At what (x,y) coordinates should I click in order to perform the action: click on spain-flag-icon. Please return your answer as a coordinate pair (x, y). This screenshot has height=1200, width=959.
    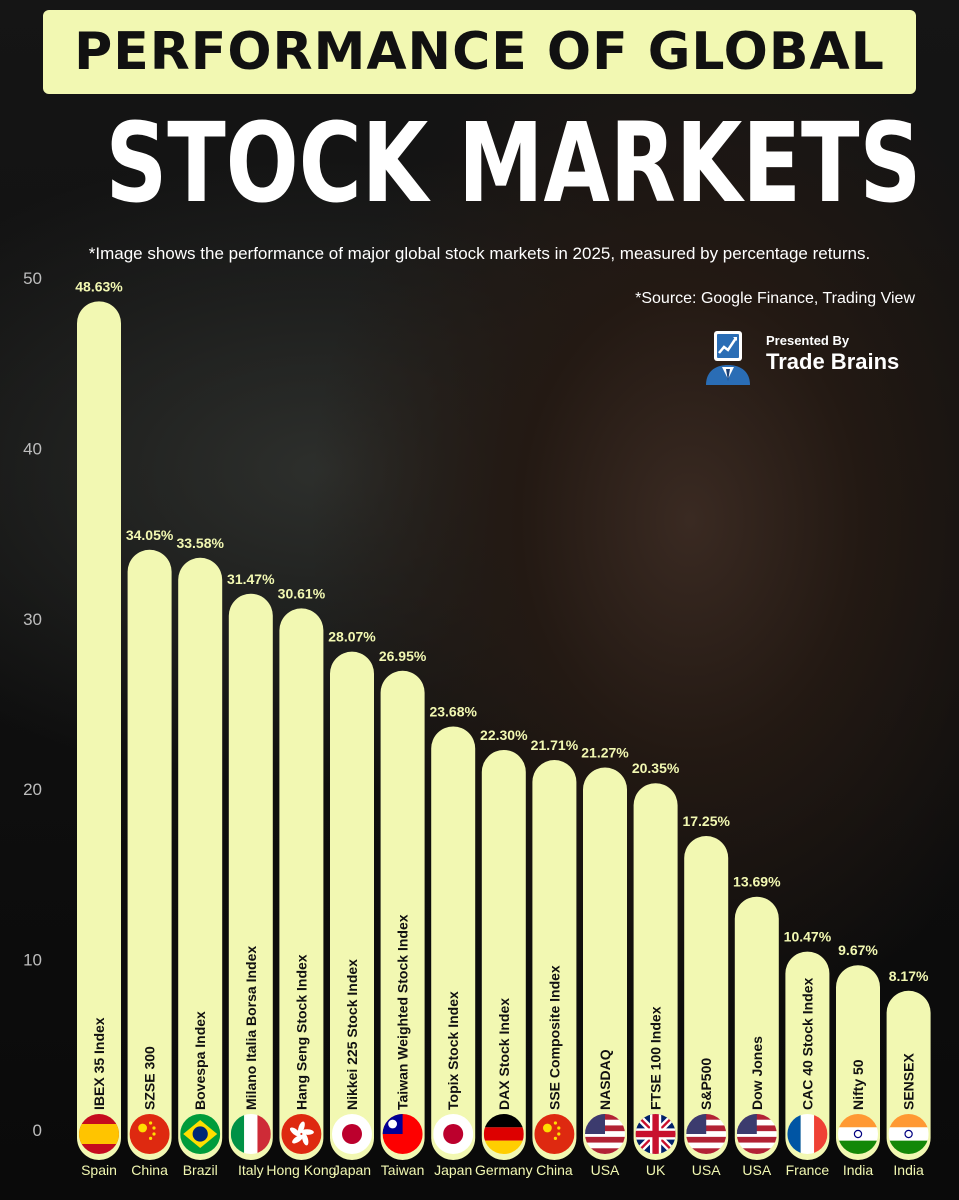
    Looking at the image, I should click on (99, 1134).